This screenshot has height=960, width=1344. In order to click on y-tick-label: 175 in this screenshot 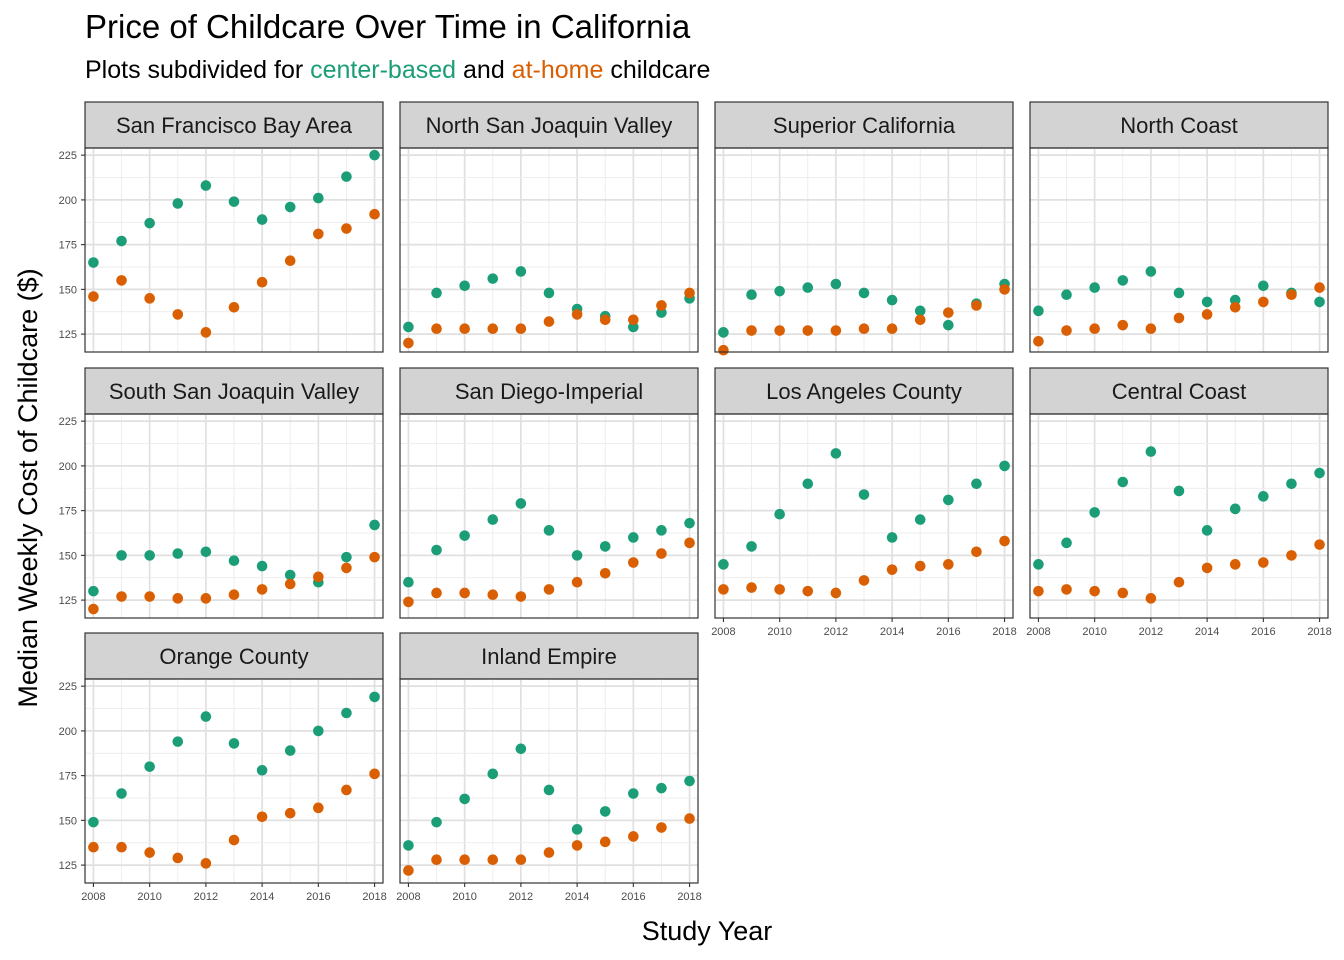, I will do `click(68, 512)`.